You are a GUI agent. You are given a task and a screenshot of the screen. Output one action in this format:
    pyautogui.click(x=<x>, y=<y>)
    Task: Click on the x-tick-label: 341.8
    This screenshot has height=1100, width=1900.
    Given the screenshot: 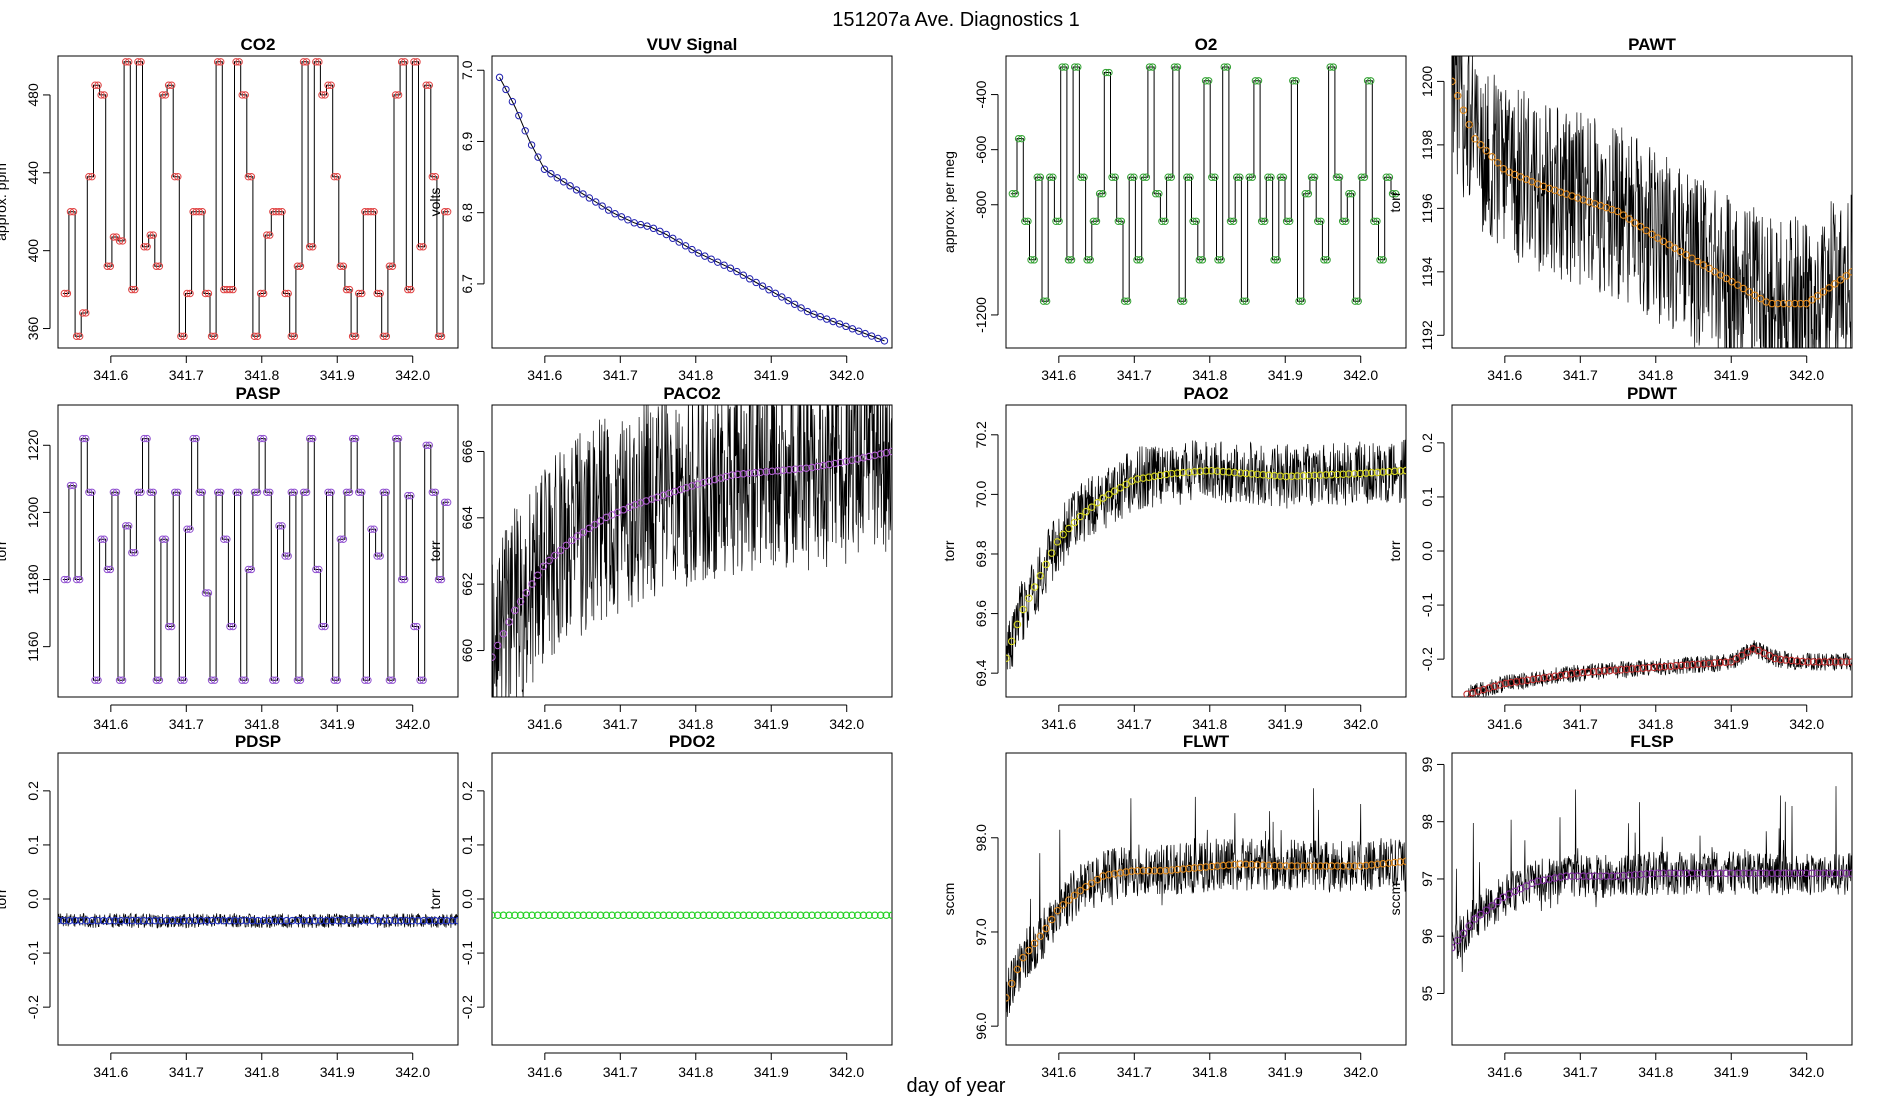 What is the action you would take?
    pyautogui.click(x=261, y=375)
    